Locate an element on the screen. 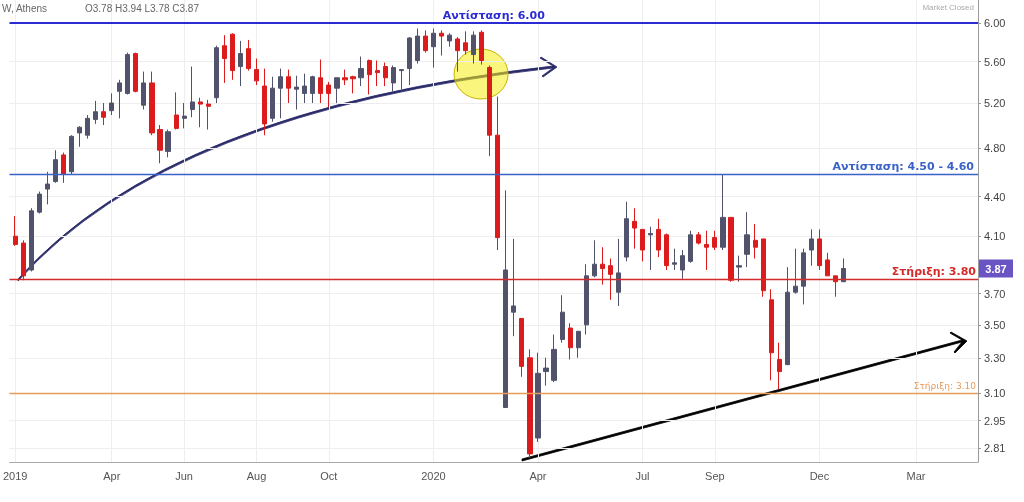  x-tick-label: Jul is located at coordinates (642, 475).